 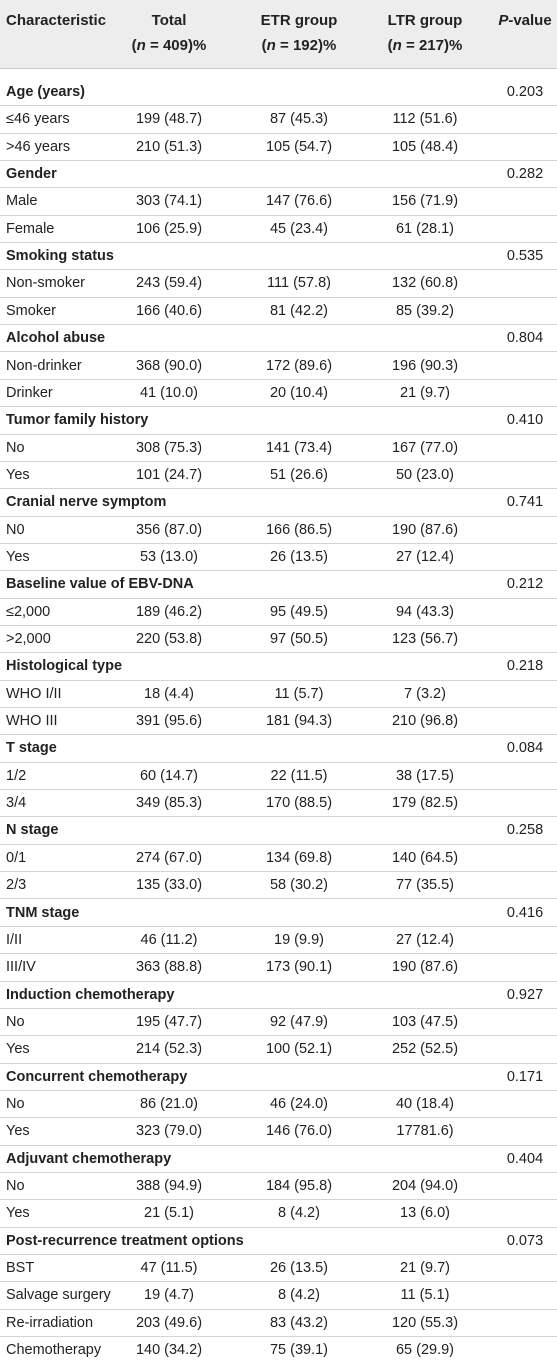 What do you see at coordinates (86, 502) in the screenshot?
I see `row-label: Cranial nerve symptom` at bounding box center [86, 502].